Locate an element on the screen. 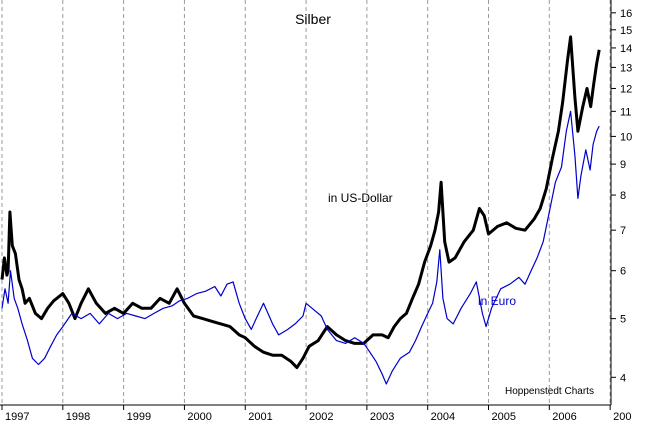 The width and height of the screenshot is (661, 424). y-tick-label-15: 15 is located at coordinates (626, 31).